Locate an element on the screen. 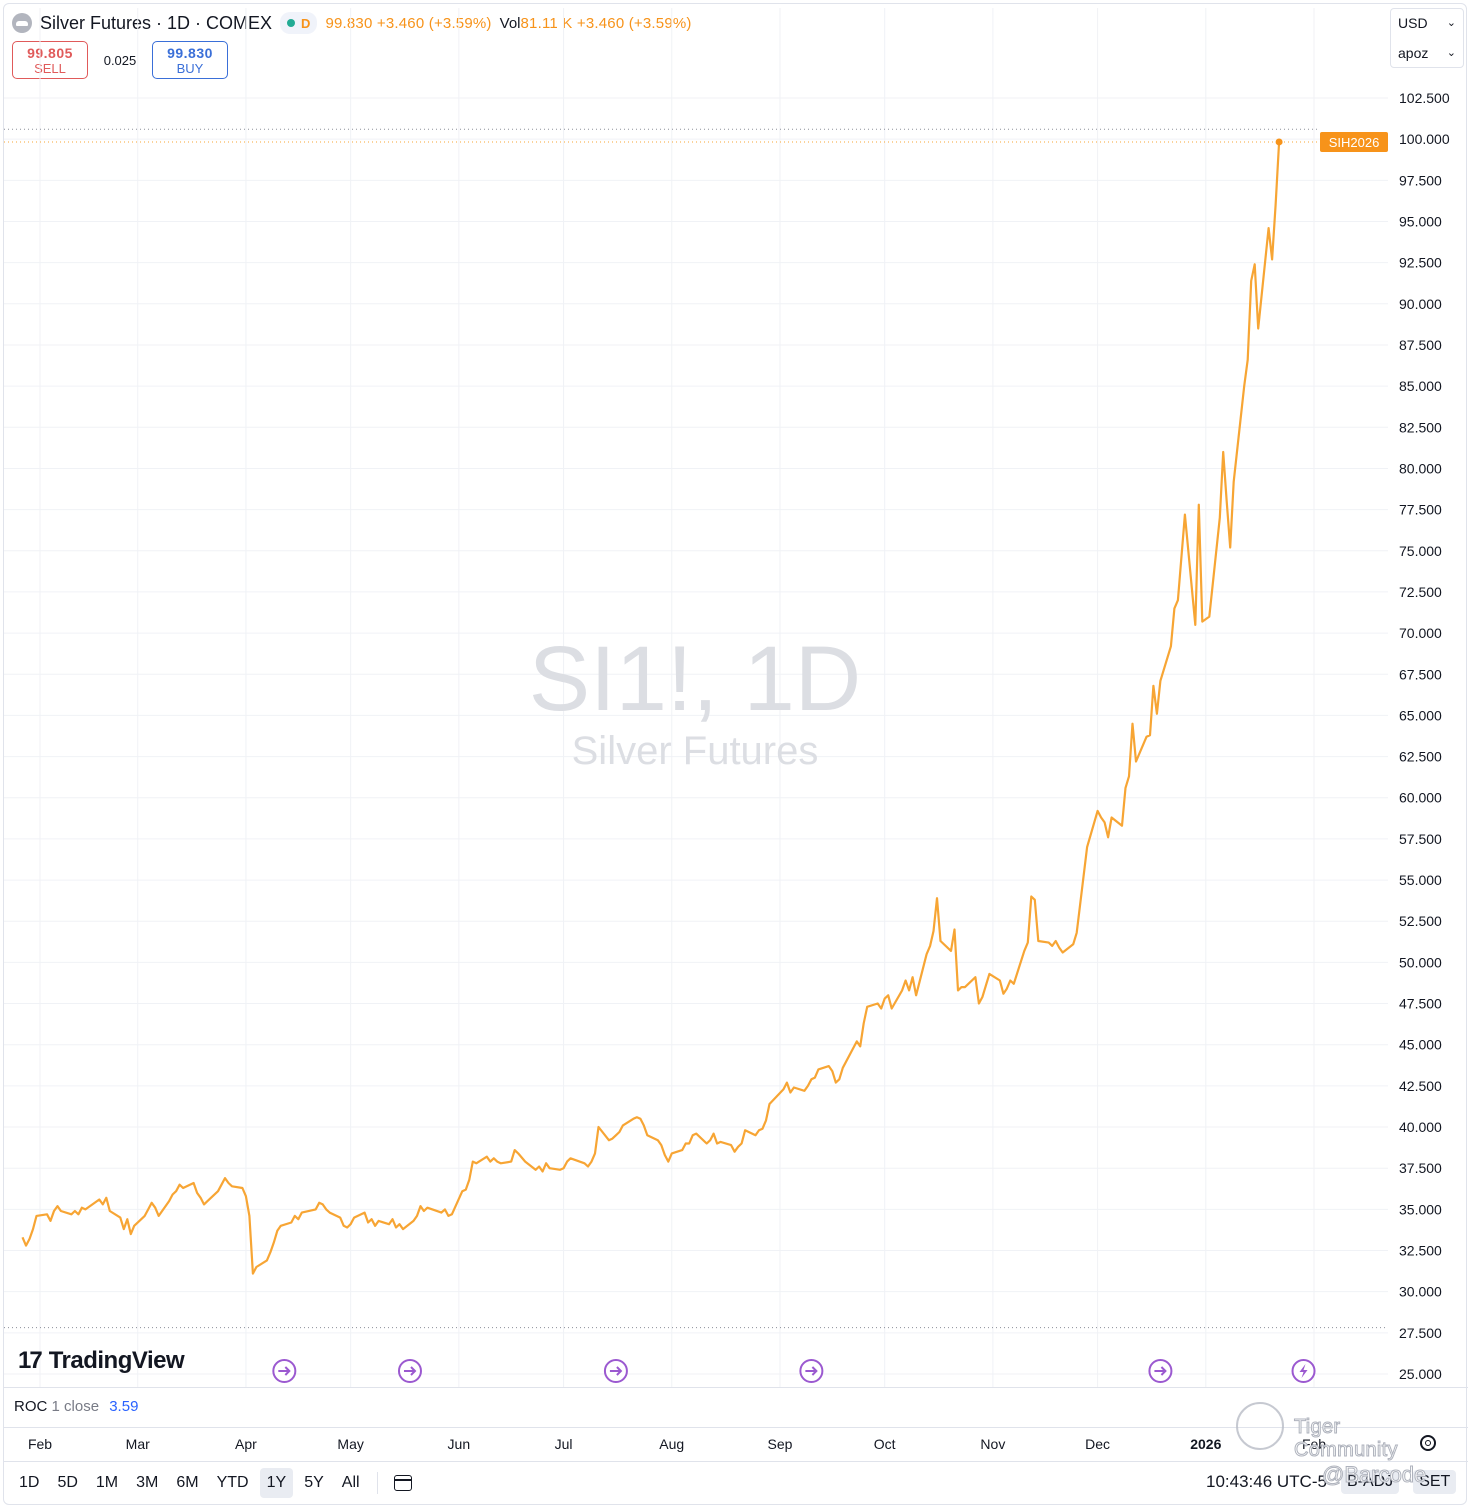 The width and height of the screenshot is (1472, 1509). symbol-title: Silver Futures · 1D · COMEX is located at coordinates (156, 22).